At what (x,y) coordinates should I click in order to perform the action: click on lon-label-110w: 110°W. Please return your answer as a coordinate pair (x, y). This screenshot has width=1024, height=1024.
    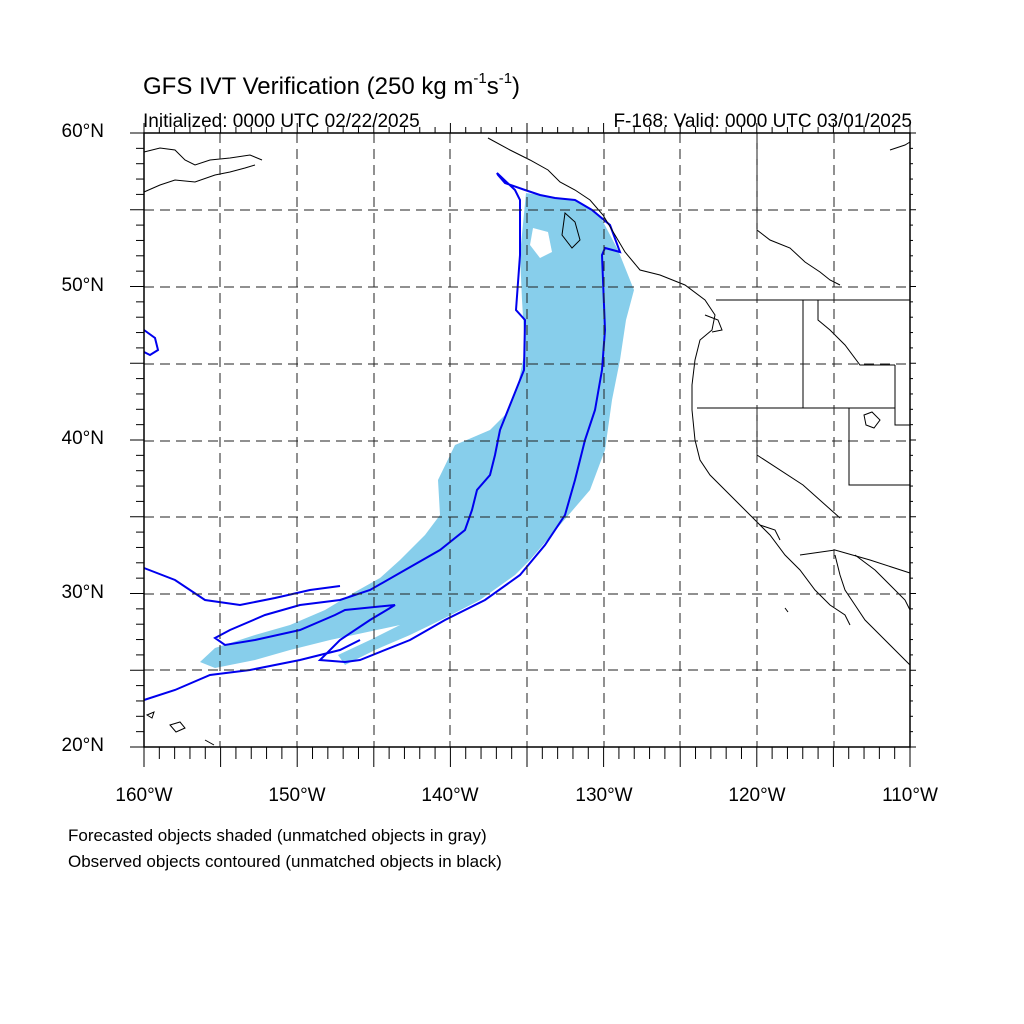
    Looking at the image, I should click on (910, 795).